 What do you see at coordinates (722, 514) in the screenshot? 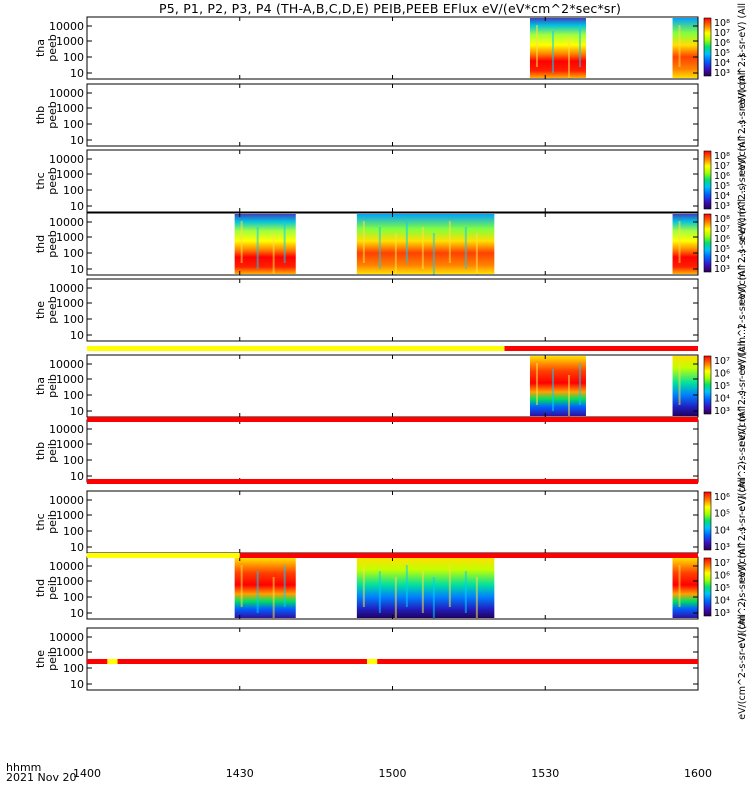
I see `colorbar-tick-label: 10⁵` at bounding box center [722, 514].